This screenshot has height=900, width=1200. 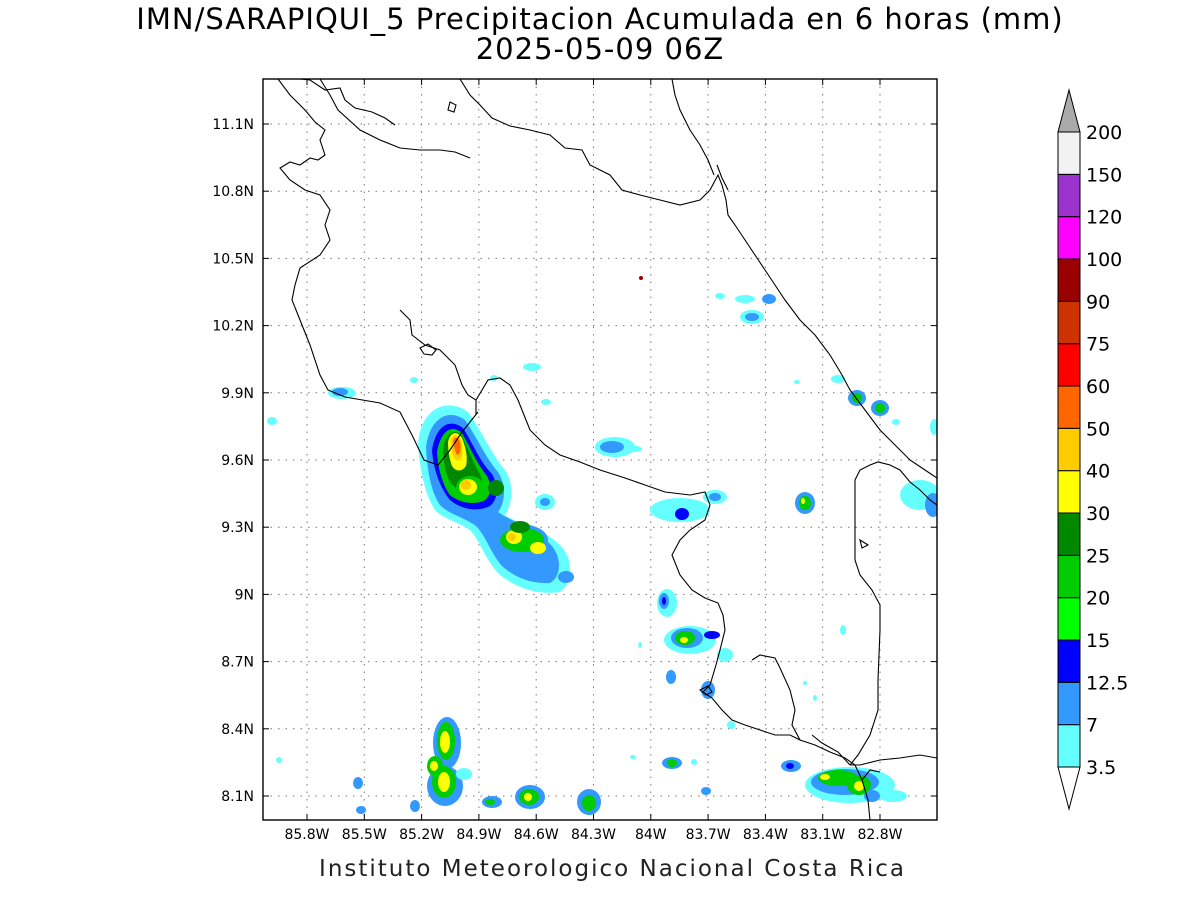 I want to click on latitude-label: 8.7N, so click(x=237, y=663).